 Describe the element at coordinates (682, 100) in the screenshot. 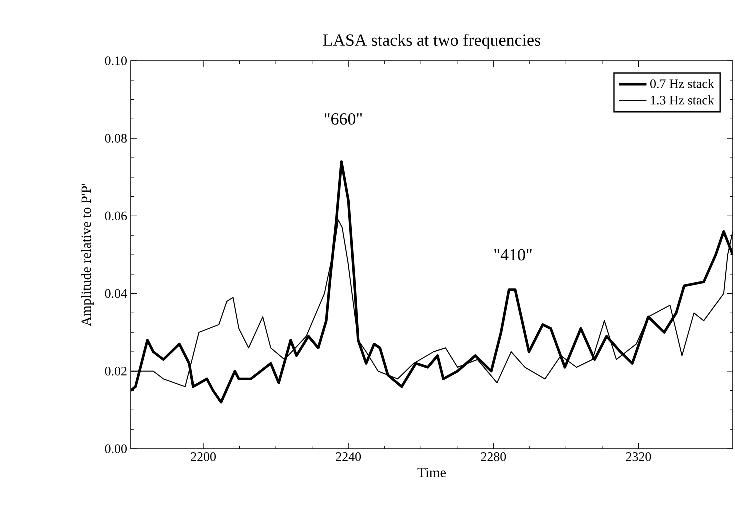

I see `legend-label: 1.3 Hz stack` at that location.